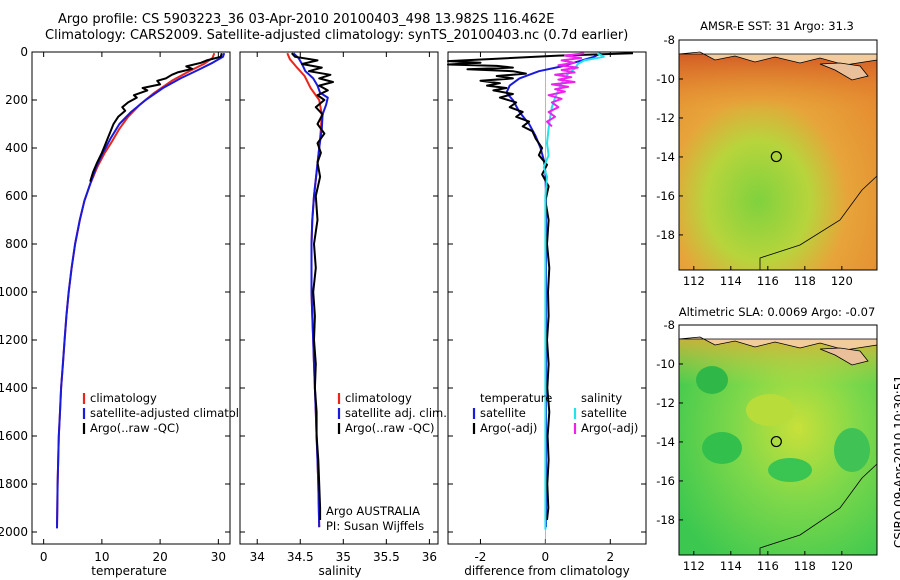  Describe the element at coordinates (16, 100) in the screenshot. I see `depth-tick-label: 200` at that location.